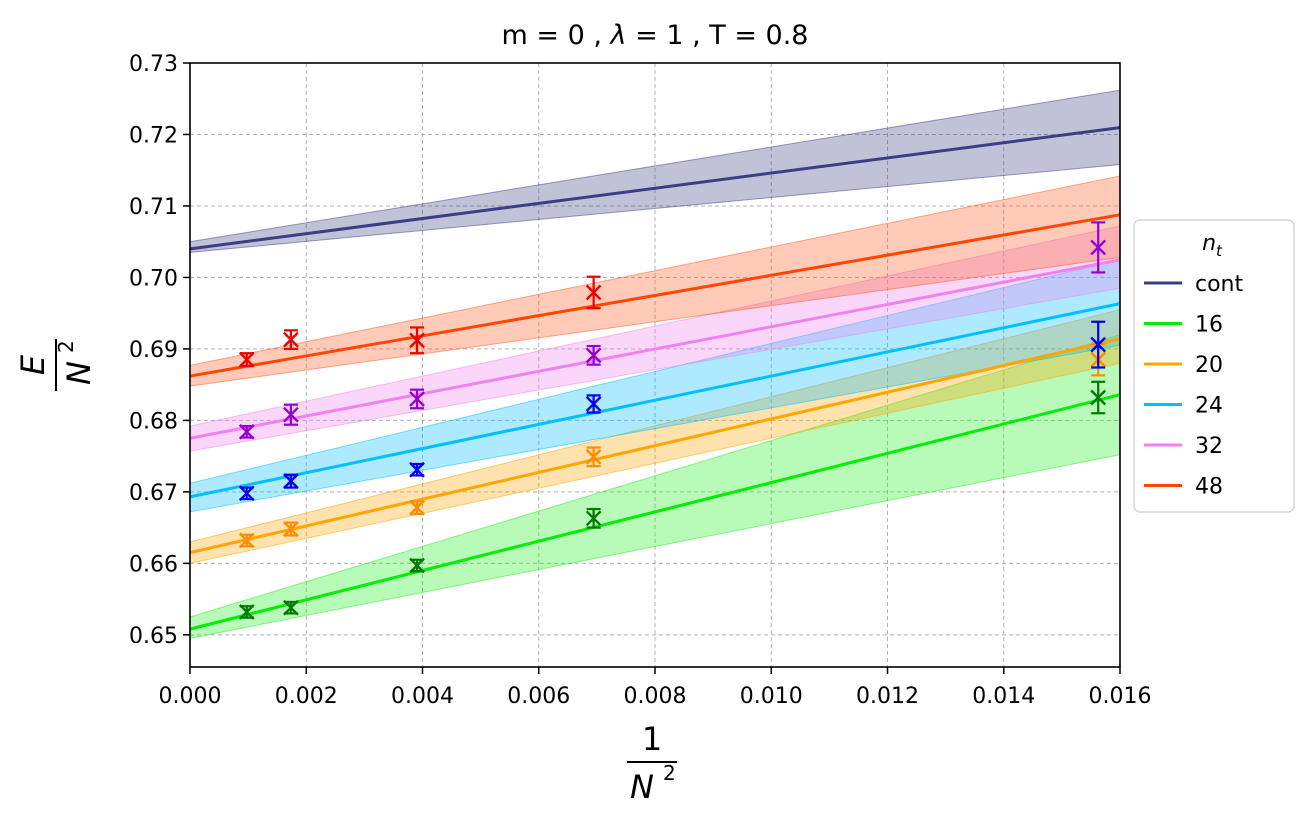 This screenshot has width=1315, height=823. What do you see at coordinates (33, 364) in the screenshot?
I see `y-axis-label-numerator: E` at bounding box center [33, 364].